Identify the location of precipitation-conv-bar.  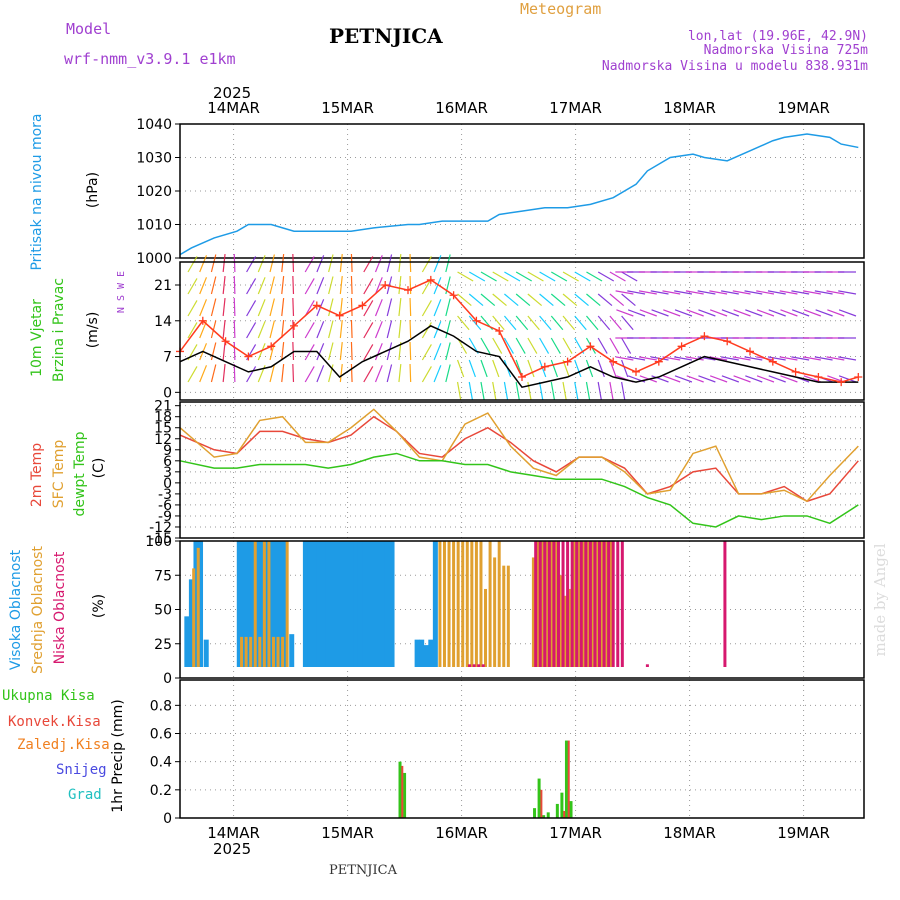
(541, 803).